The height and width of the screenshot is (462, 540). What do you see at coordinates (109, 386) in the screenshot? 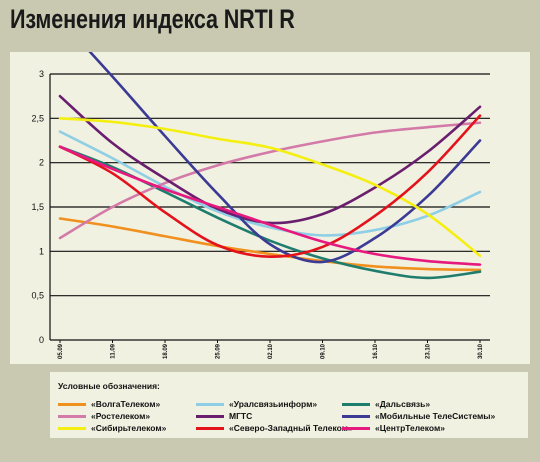
I see `legend-title: Условные обозначения:` at bounding box center [109, 386].